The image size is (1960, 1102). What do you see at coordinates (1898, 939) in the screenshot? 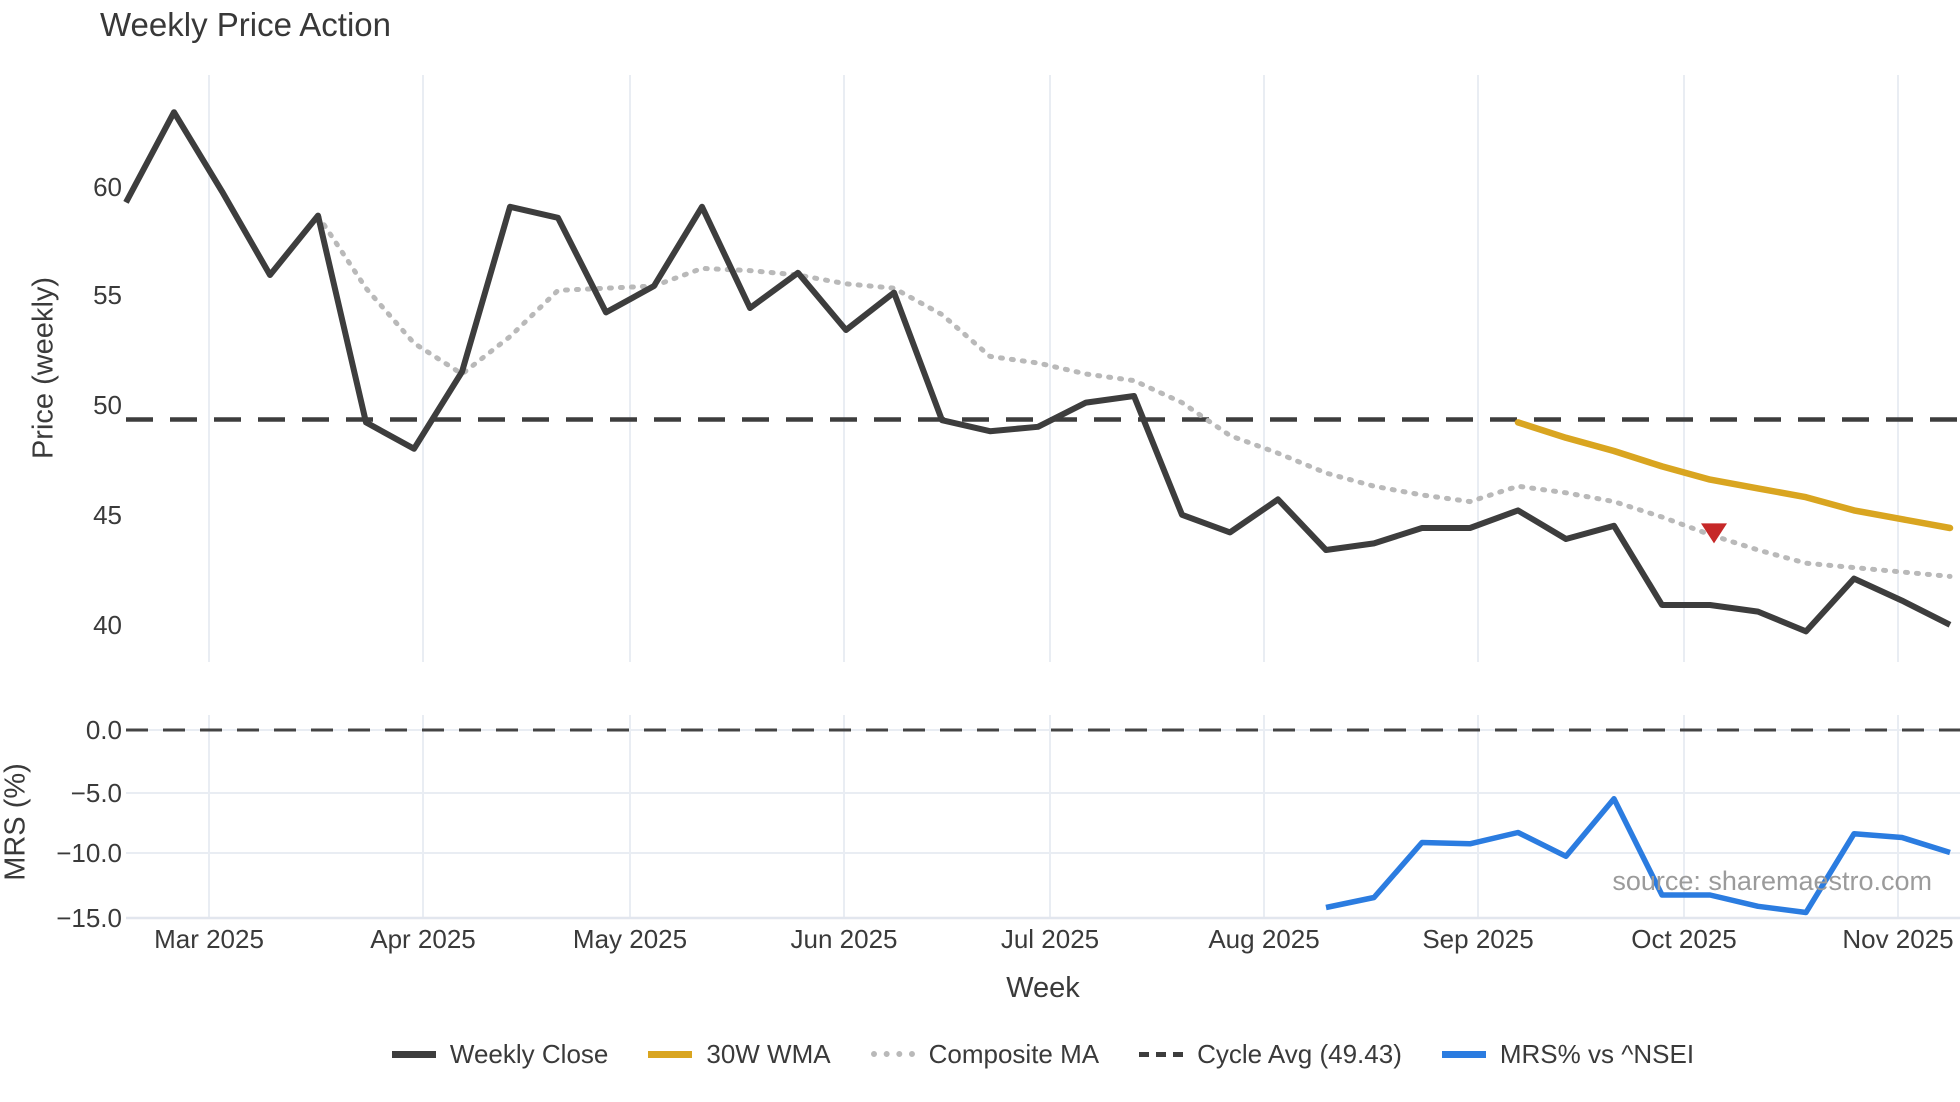
I see `x-tick: Nov 2025` at bounding box center [1898, 939].